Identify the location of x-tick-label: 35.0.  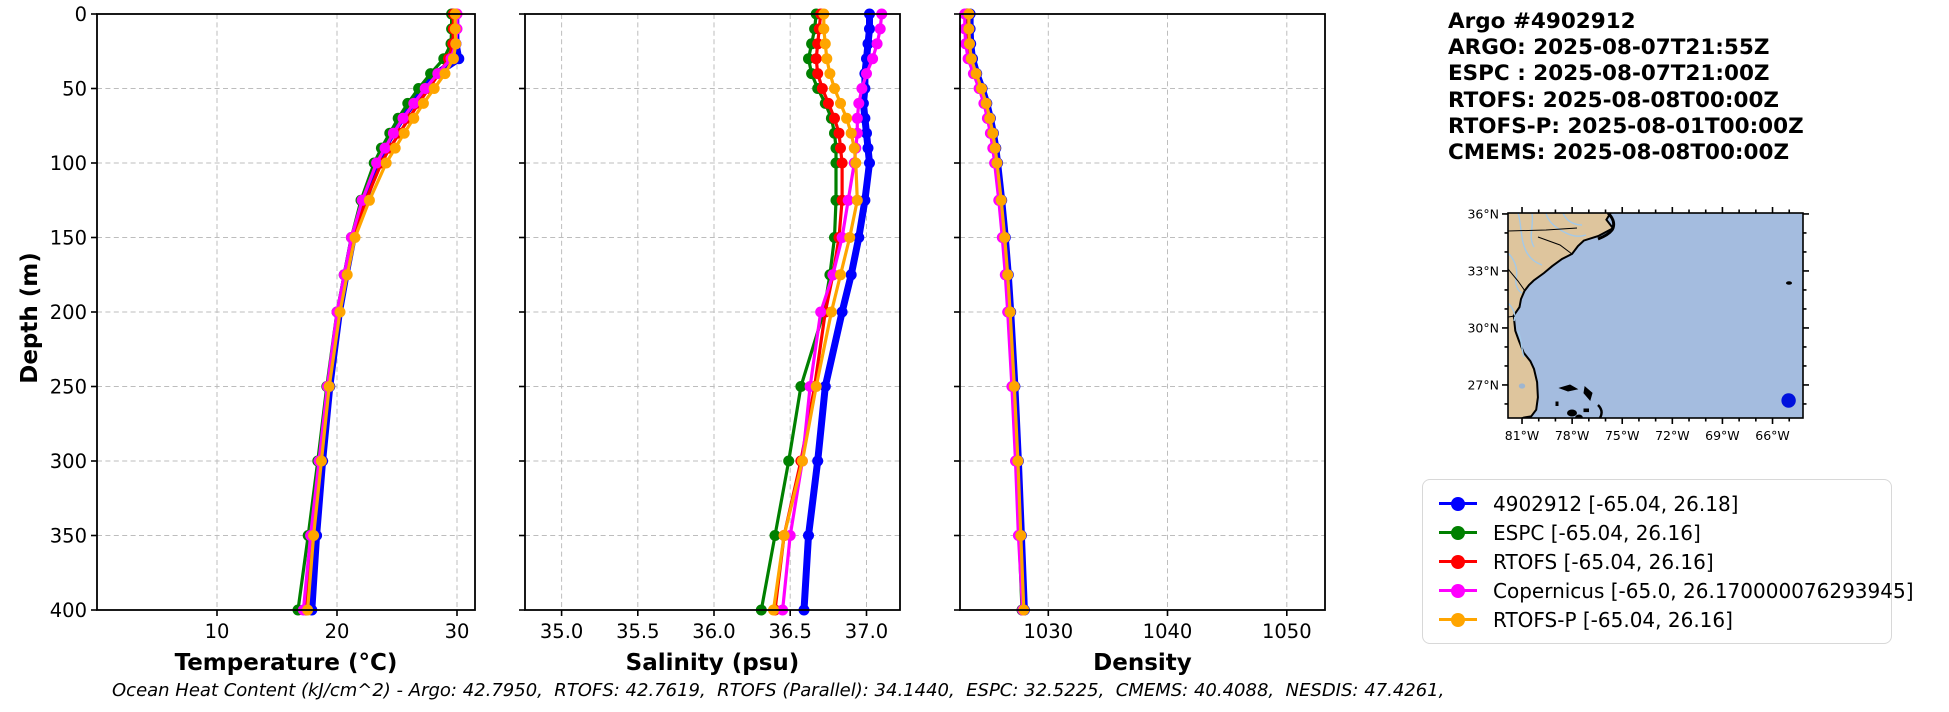
(561, 631).